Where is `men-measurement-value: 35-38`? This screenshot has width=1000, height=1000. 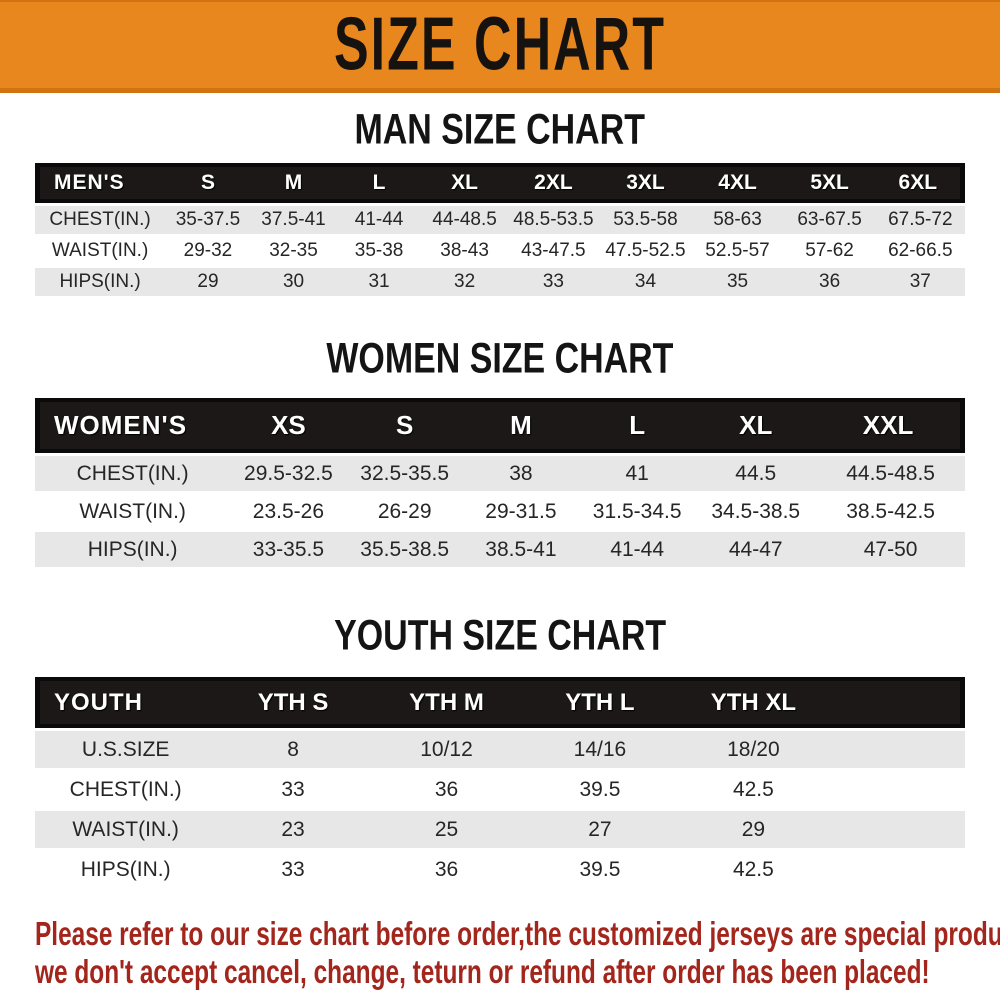
men-measurement-value: 35-38 is located at coordinates (379, 251).